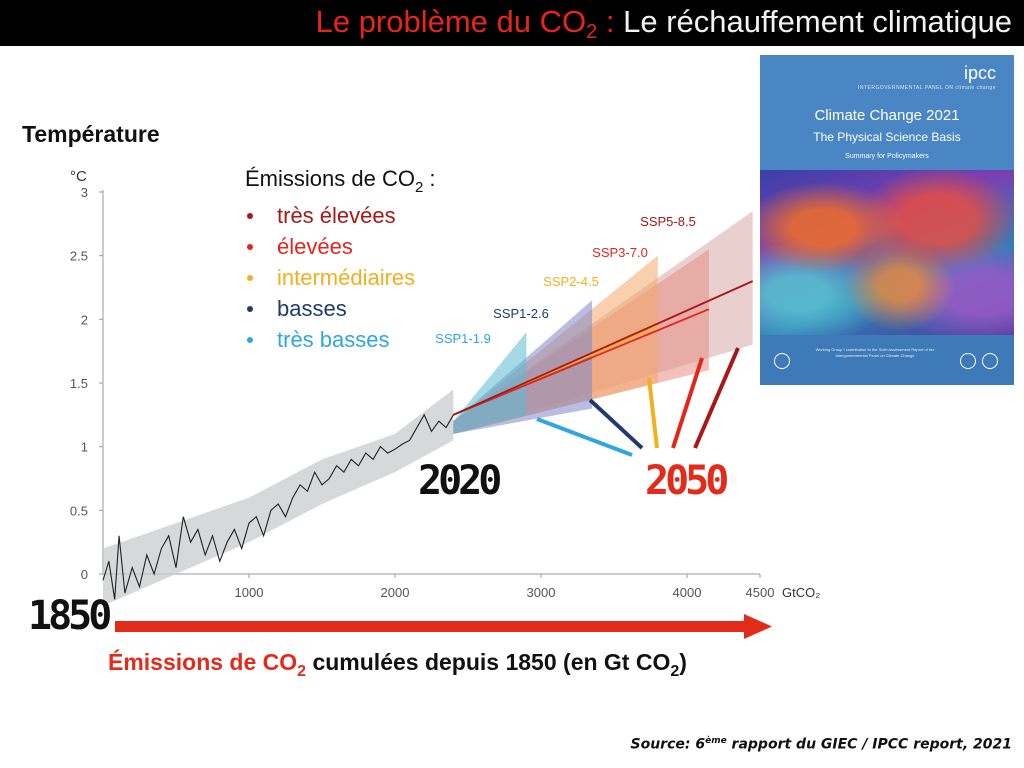 Image resolution: width=1024 pixels, height=768 pixels. What do you see at coordinates (395, 592) in the screenshot?
I see `x-tick-label: 2000` at bounding box center [395, 592].